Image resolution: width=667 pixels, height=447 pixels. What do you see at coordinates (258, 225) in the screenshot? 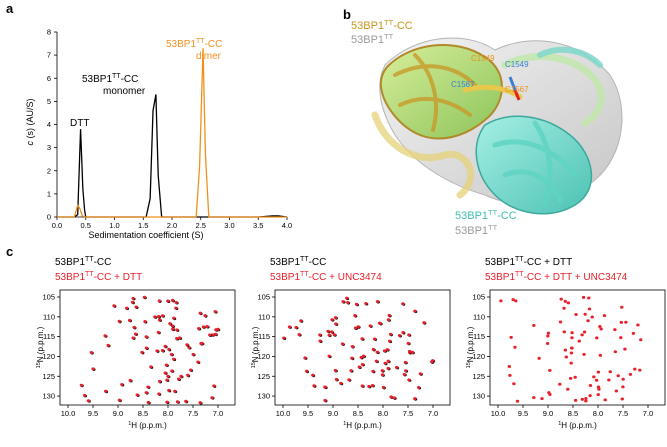
I see `chart-x-tick-label: 3.5` at bounding box center [258, 225].